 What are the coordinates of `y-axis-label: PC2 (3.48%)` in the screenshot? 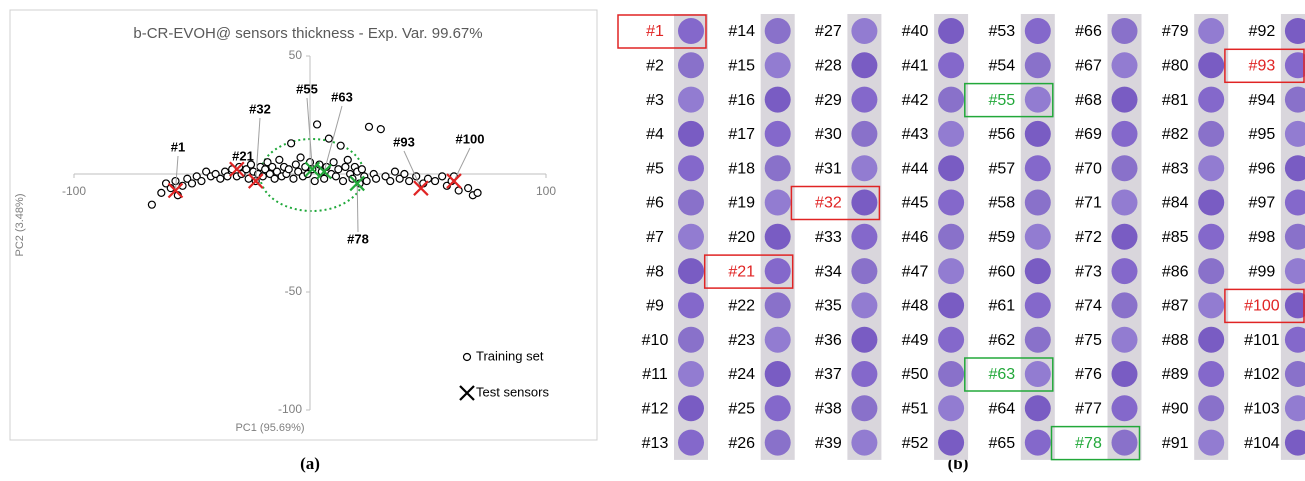 It's located at (20, 225).